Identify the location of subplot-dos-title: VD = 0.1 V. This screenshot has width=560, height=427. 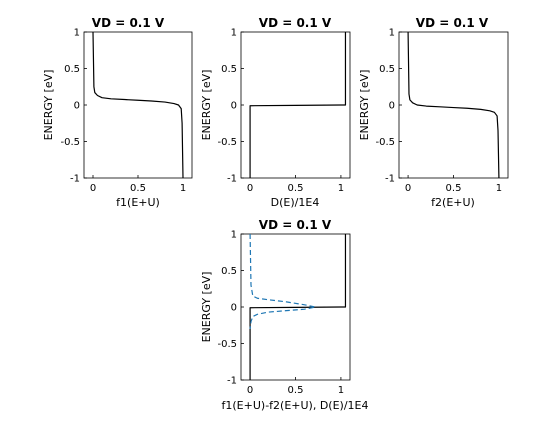
(295, 23).